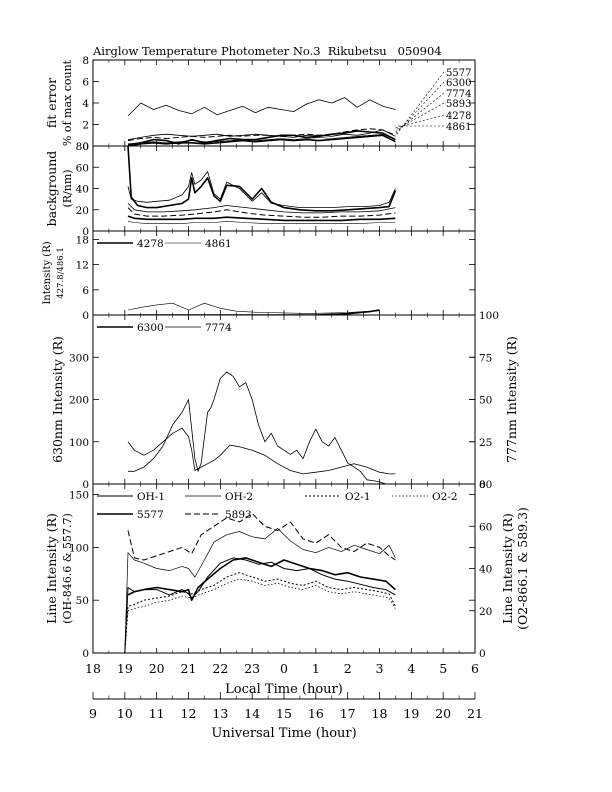  I want to click on line-intensity-yrtick-label: 40, so click(485, 570).